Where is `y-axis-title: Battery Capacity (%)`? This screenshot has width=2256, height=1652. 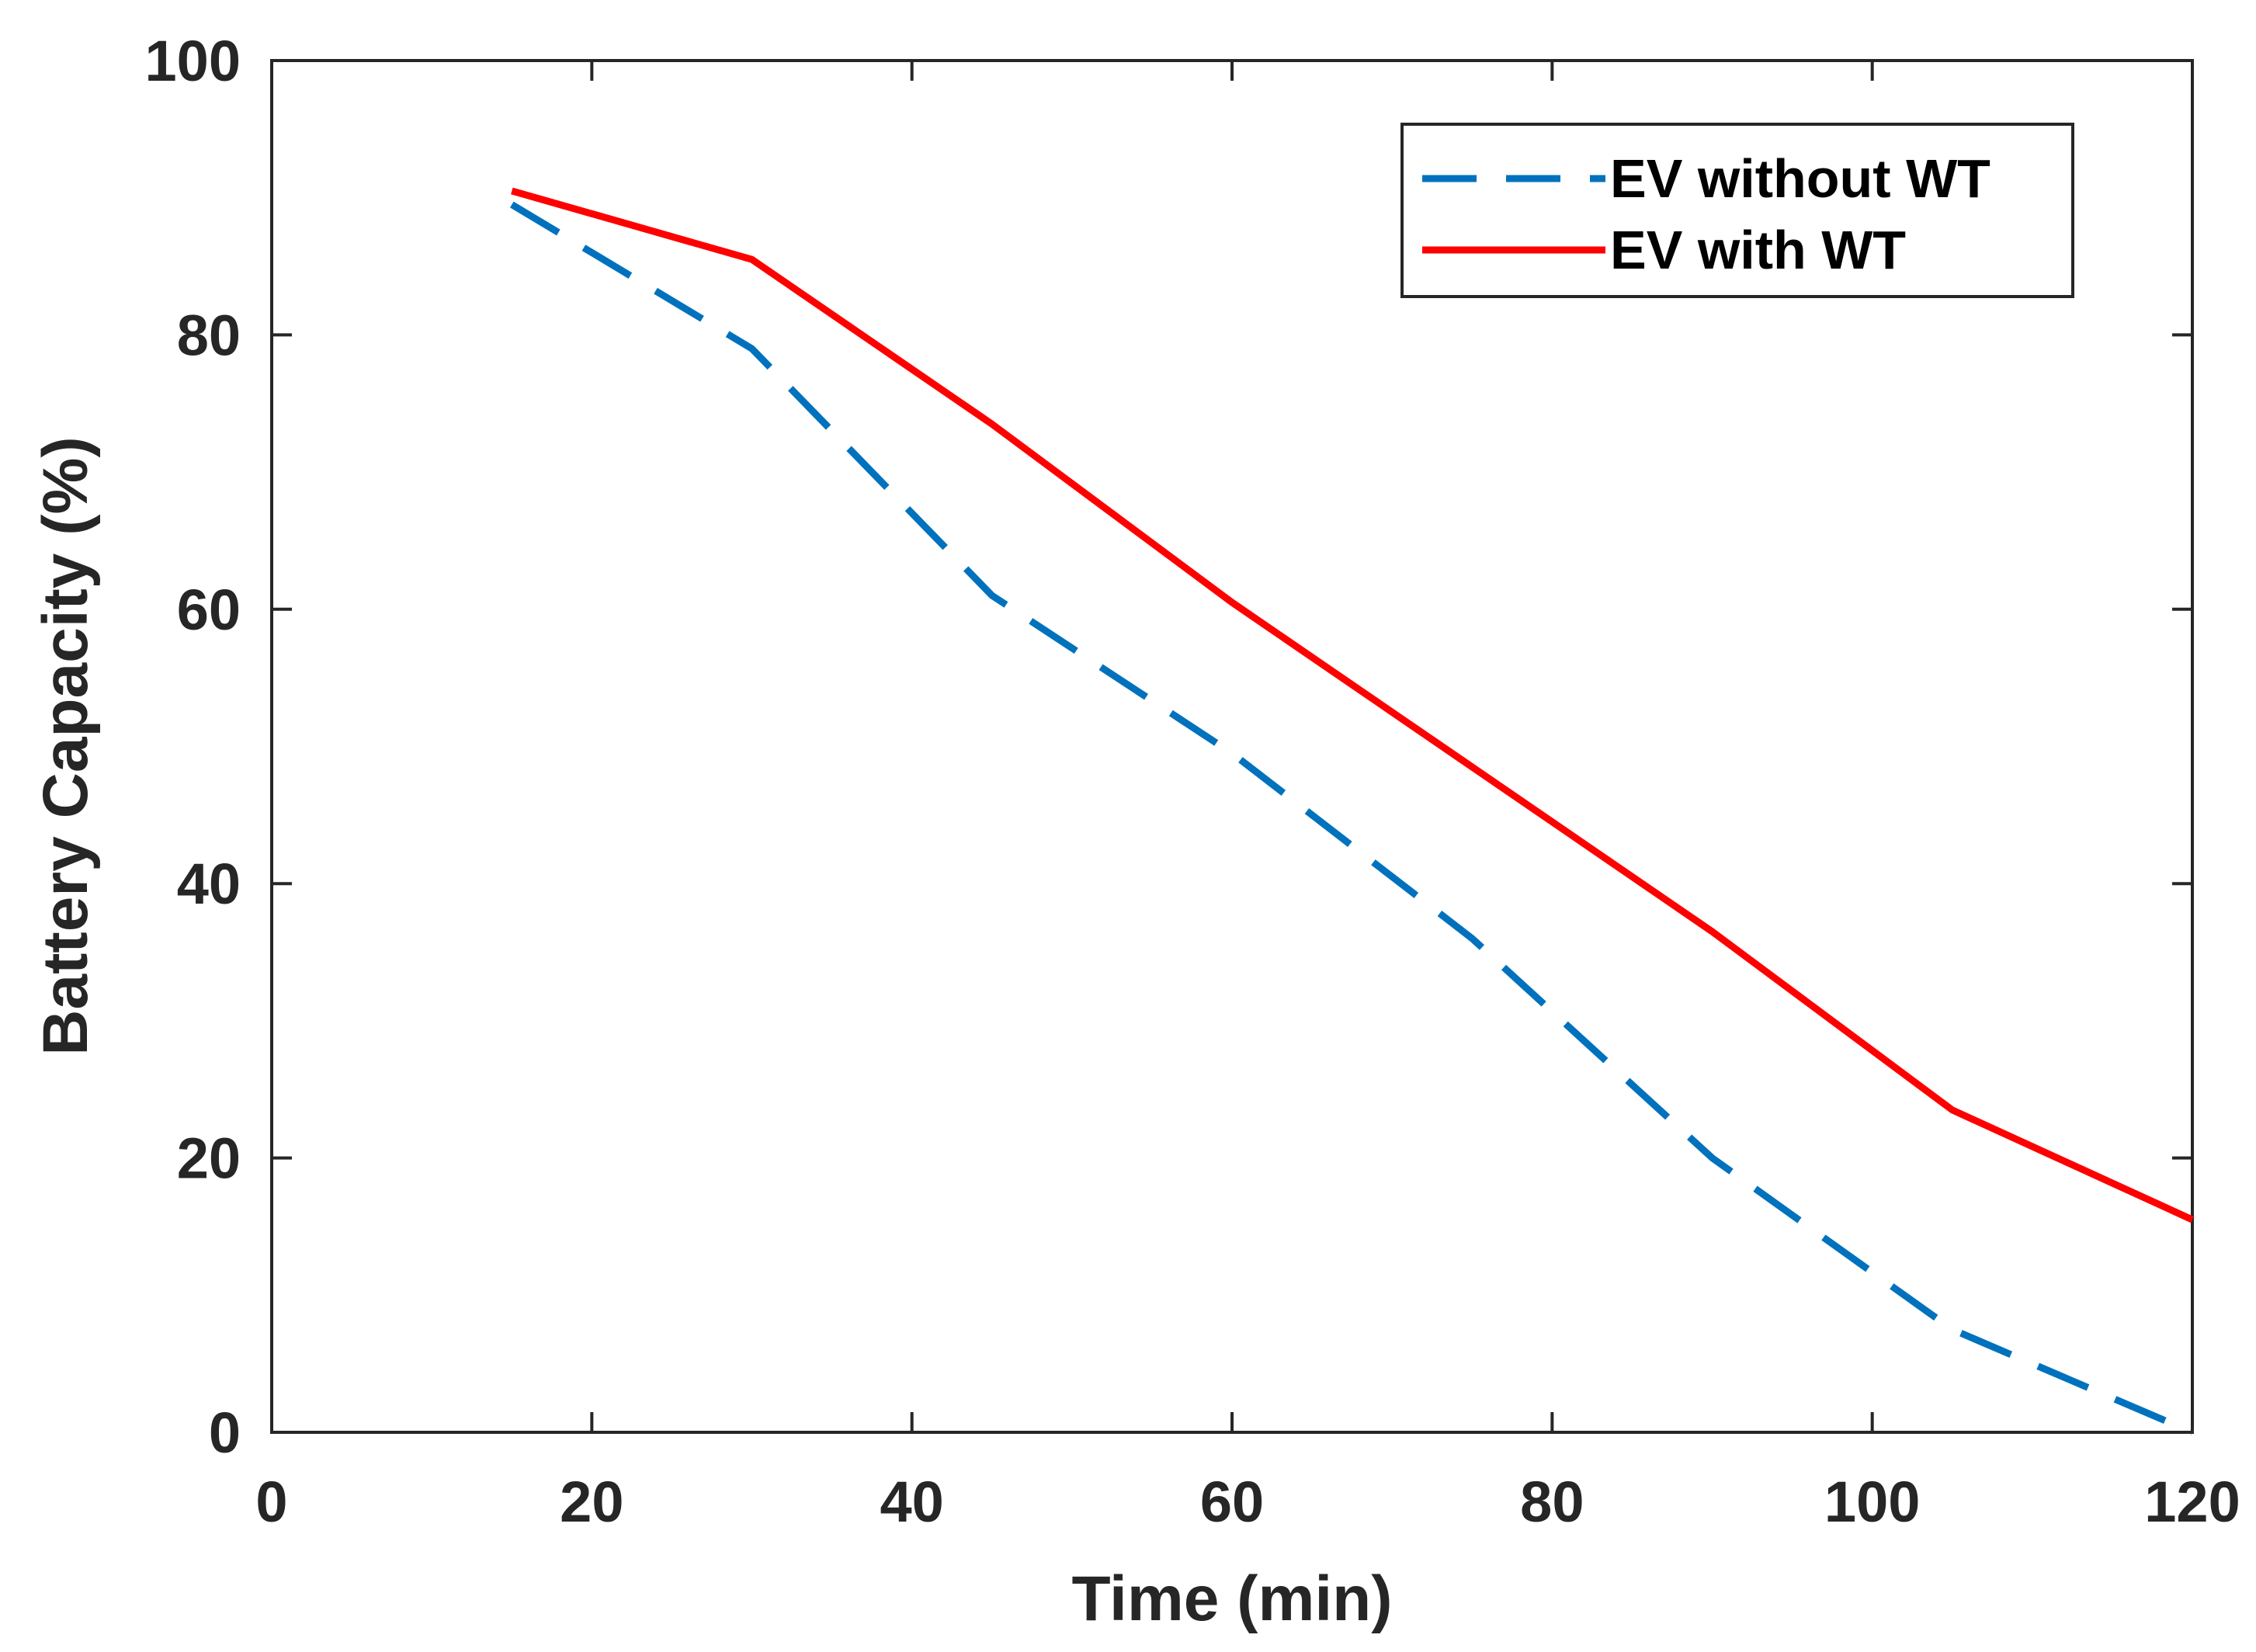
y-axis-title: Battery Capacity (%) is located at coordinates (65, 745).